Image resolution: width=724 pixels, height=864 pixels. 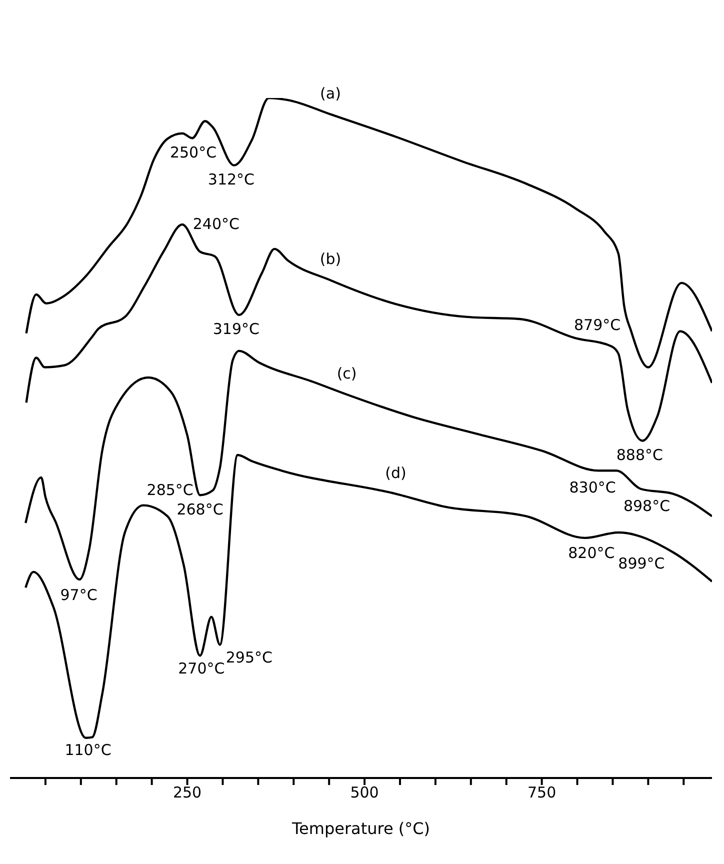 What do you see at coordinates (330, 93) in the screenshot?
I see `series-label: (a)` at bounding box center [330, 93].